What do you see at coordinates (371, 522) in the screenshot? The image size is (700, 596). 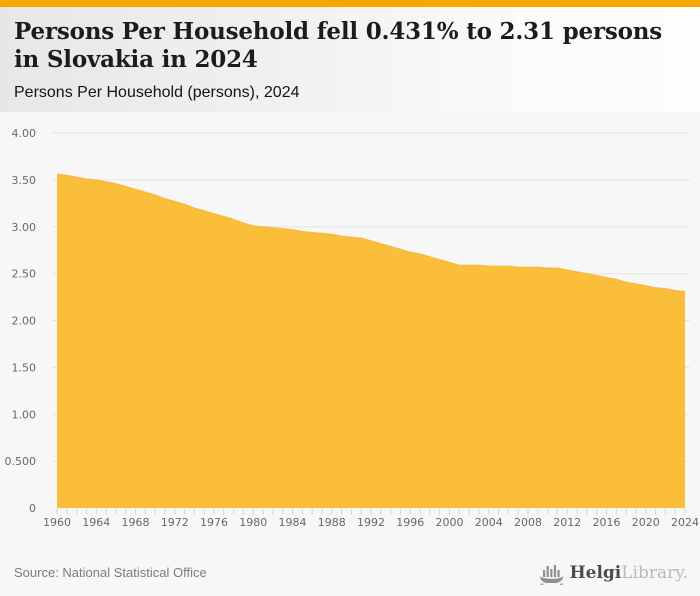 I see `x-axis-label: 1992` at bounding box center [371, 522].